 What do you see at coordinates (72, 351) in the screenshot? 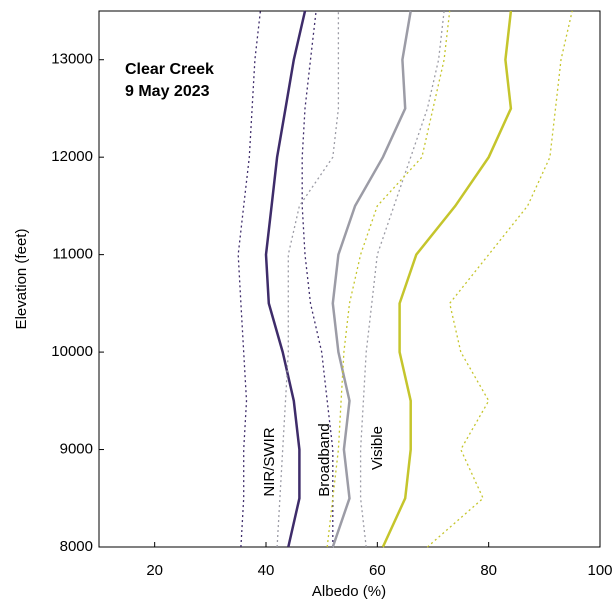
I see `y-tick-label: 10000` at bounding box center [72, 351].